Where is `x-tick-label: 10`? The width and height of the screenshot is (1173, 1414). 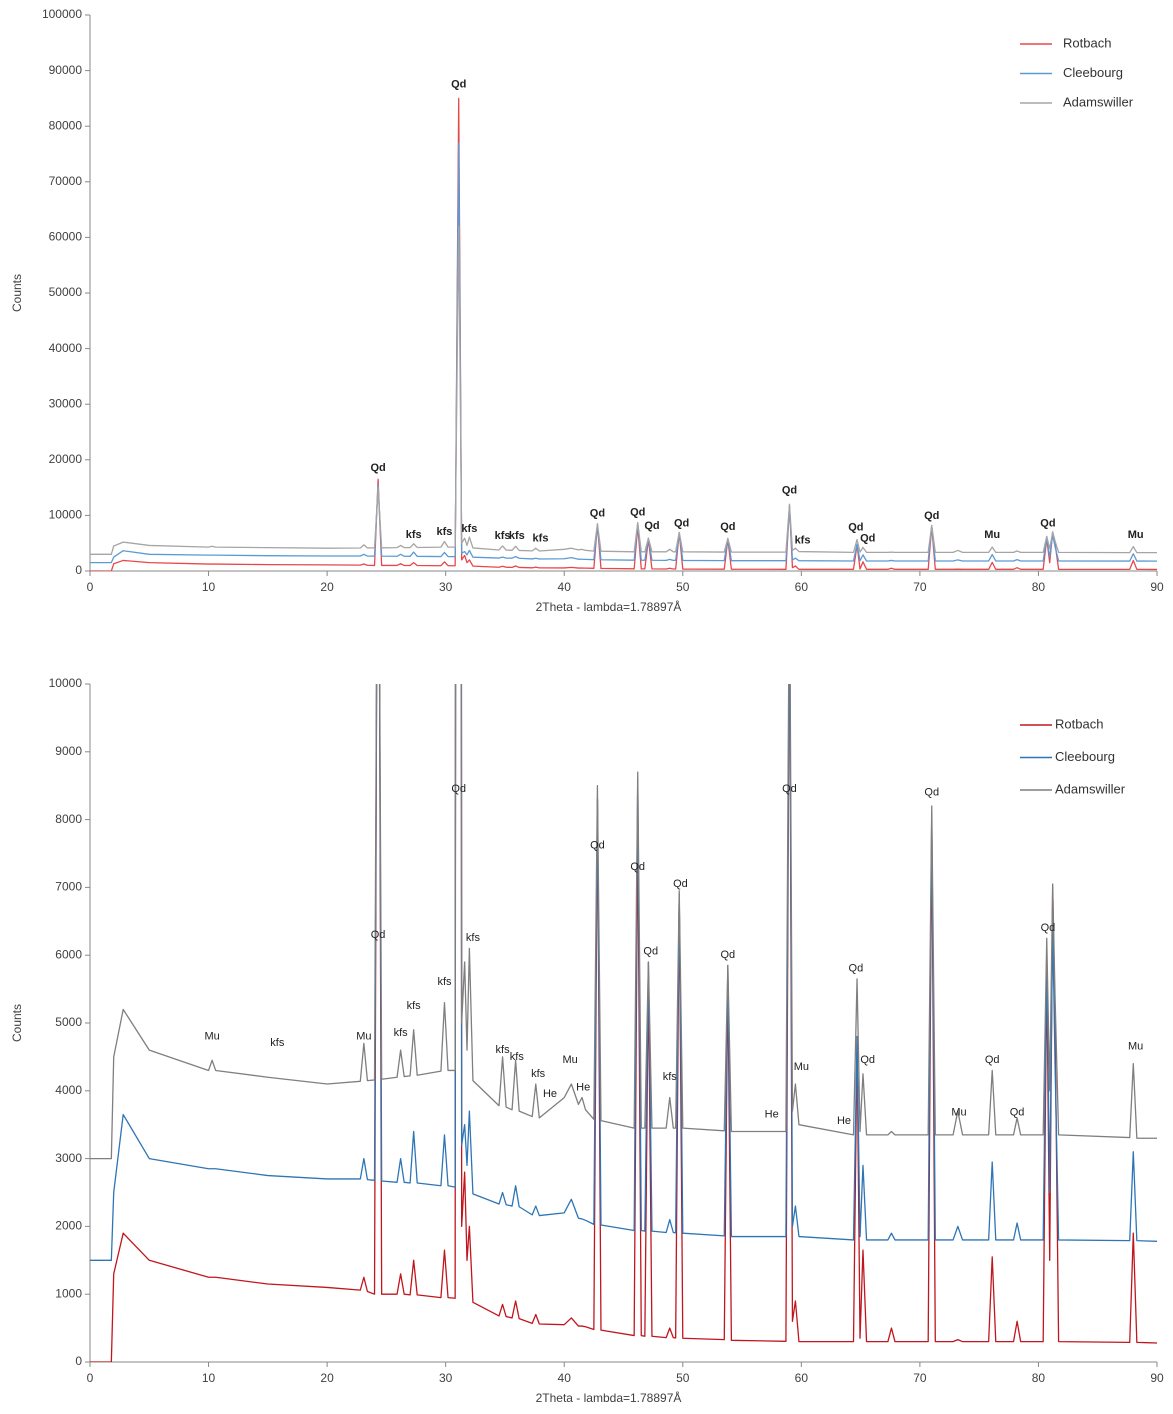
x-tick-label: 10 is located at coordinates (209, 1378).